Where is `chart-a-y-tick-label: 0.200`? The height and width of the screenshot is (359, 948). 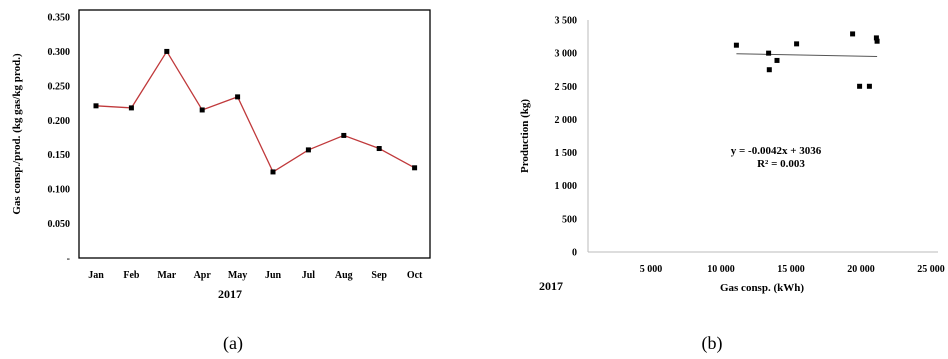
chart-a-y-tick-label: 0.200 is located at coordinates (59, 121).